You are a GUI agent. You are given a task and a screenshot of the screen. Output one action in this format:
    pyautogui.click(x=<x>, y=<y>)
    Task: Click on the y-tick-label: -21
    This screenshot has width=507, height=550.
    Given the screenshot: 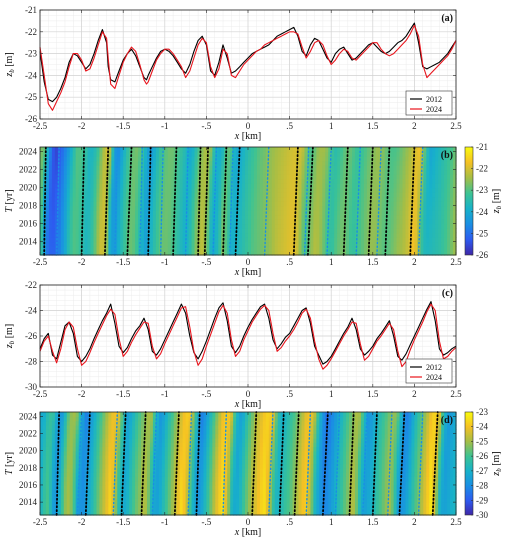 What is the action you would take?
    pyautogui.click(x=31, y=10)
    